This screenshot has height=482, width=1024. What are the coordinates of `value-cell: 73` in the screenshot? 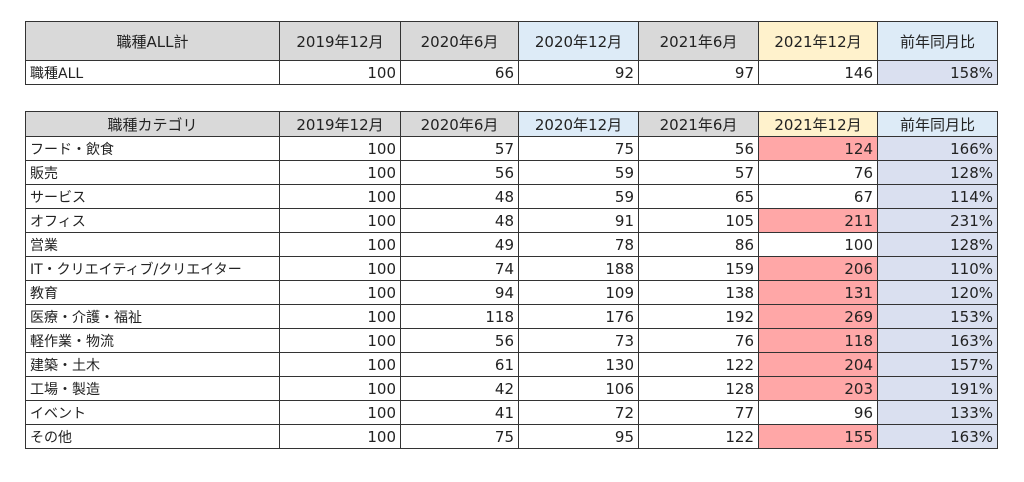 It's located at (578, 340).